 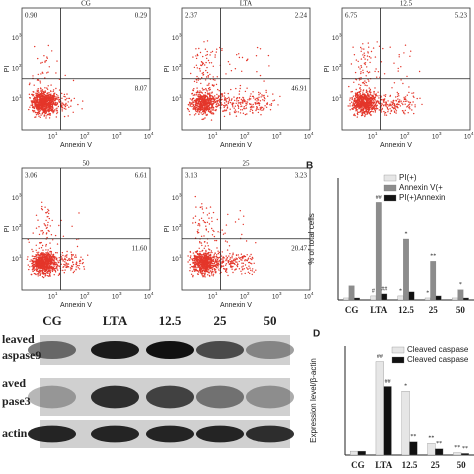 What do you see at coordinates (299, 88) in the screenshot?
I see `quadrant-value: 46.91` at bounding box center [299, 88].